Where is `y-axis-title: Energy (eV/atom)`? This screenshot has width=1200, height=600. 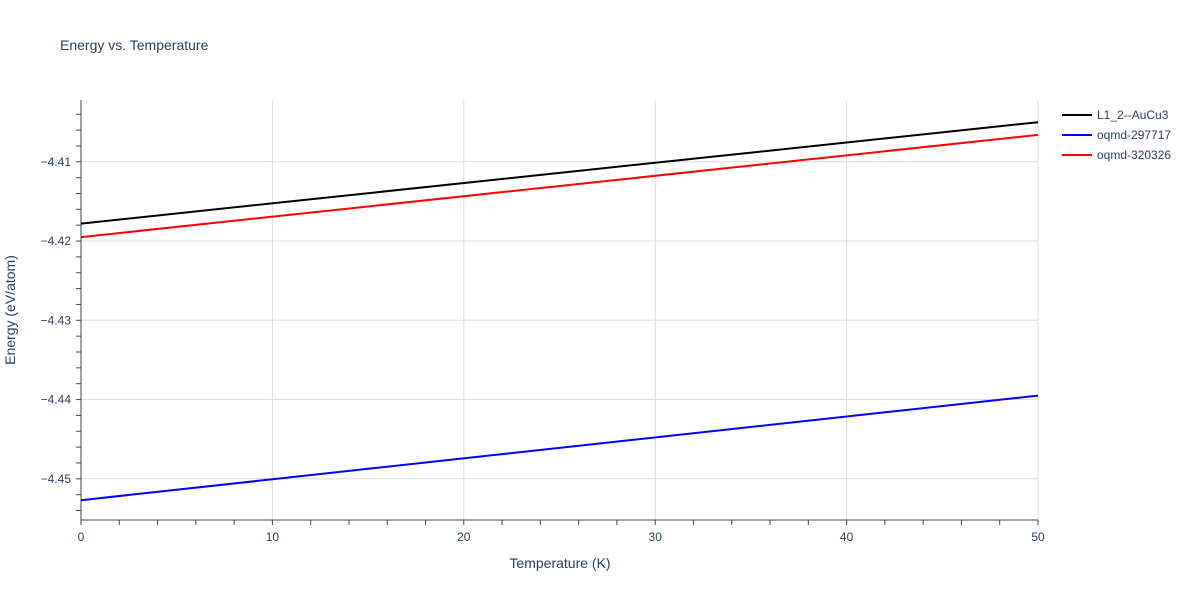
y-axis-title: Energy (eV/atom) is located at coordinates (10, 310).